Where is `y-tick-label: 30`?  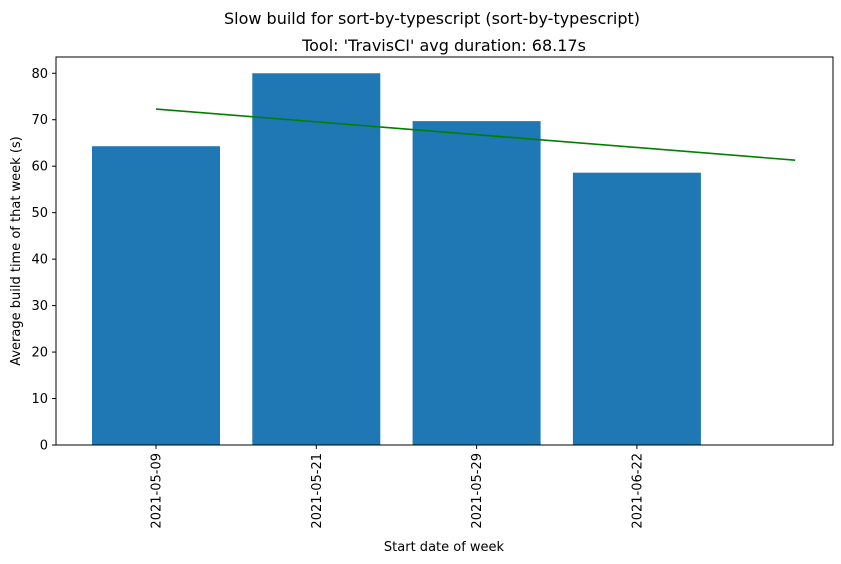
y-tick-label: 30 is located at coordinates (39, 306).